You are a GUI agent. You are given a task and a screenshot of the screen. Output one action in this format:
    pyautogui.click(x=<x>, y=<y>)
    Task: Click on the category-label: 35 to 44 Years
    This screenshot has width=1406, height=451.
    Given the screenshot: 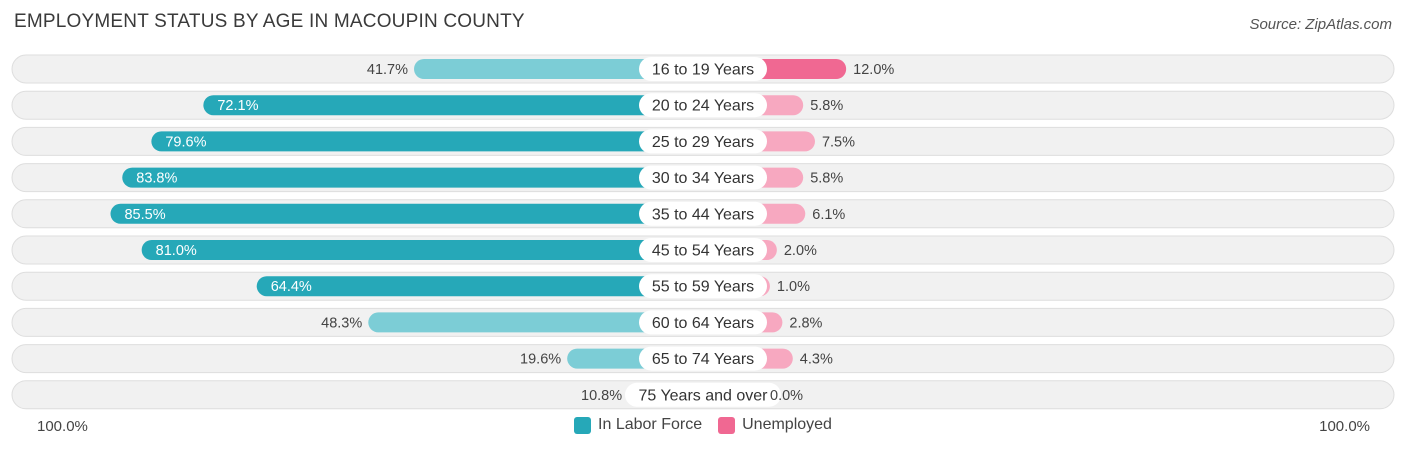 What is the action you would take?
    pyautogui.click(x=703, y=214)
    